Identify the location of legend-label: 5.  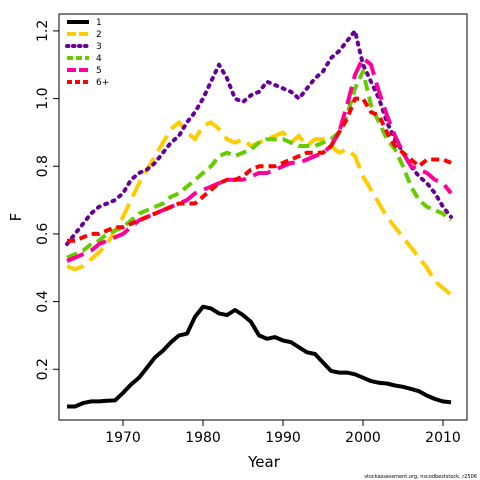
(99, 71).